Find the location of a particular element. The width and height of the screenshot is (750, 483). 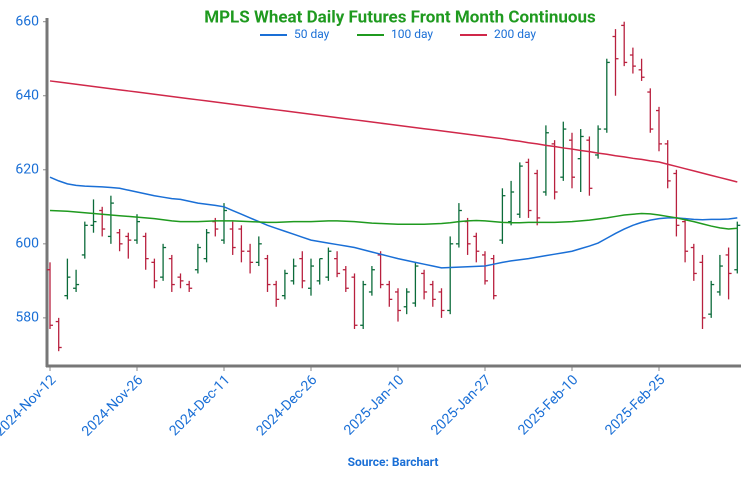

x-tick-label: 2024-Nov-12 is located at coordinates (30, 406).